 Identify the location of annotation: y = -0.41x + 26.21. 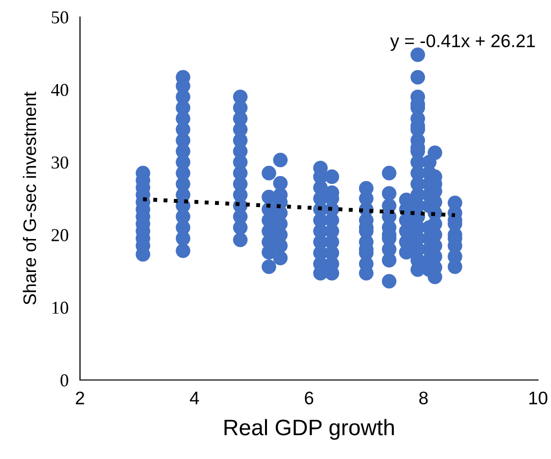
(462, 42).